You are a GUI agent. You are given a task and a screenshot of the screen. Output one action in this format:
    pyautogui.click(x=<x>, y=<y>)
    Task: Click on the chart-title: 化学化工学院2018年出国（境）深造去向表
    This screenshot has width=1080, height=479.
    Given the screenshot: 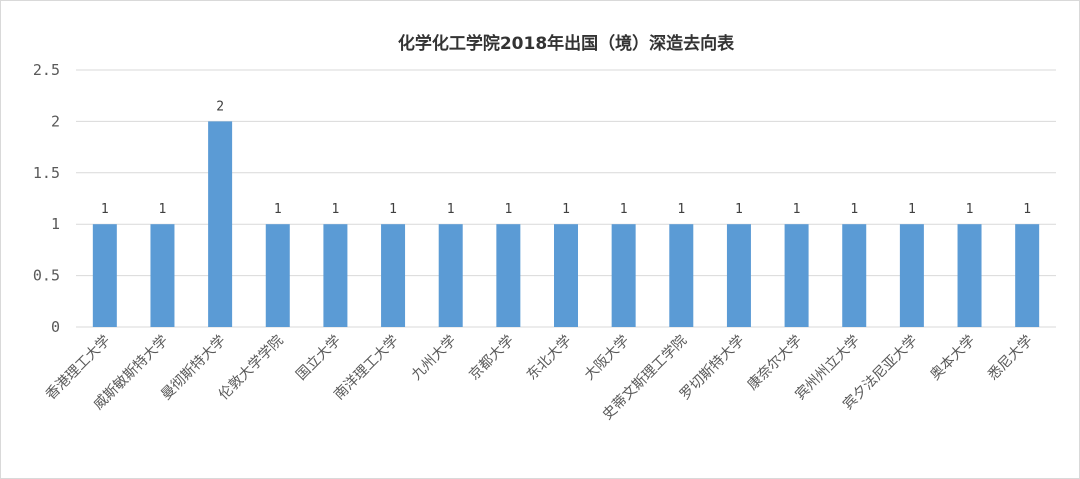 What is the action you would take?
    pyautogui.click(x=566, y=43)
    